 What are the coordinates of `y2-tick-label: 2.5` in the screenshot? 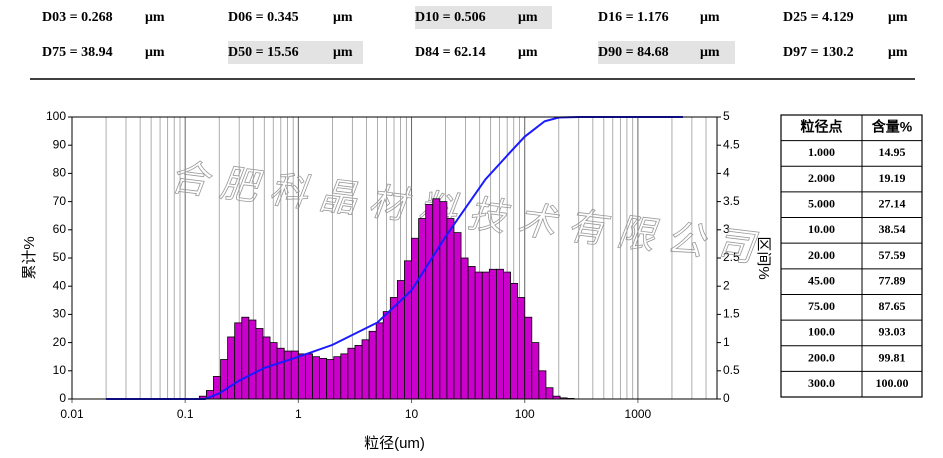 It's located at (731, 257).